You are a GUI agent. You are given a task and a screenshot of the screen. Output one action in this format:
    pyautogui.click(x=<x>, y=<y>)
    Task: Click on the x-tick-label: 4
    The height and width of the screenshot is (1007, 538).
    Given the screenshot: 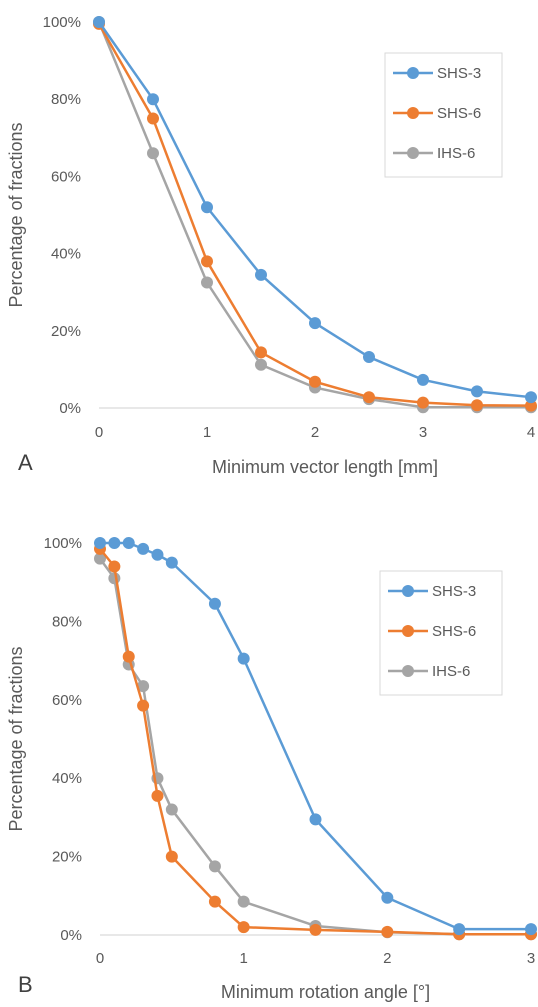 What is the action you would take?
    pyautogui.click(x=531, y=432)
    